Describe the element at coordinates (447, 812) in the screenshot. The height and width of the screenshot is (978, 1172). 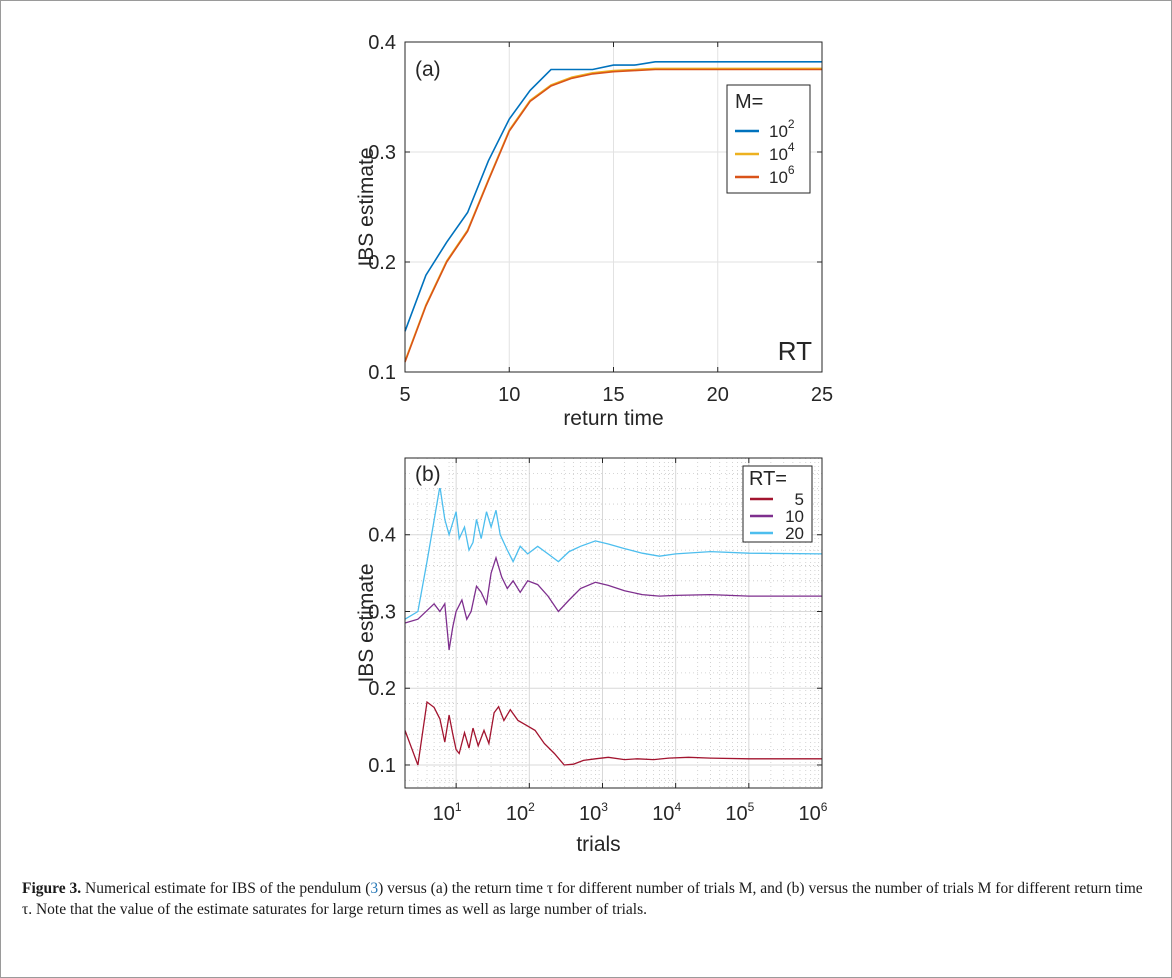
I see `x-tick-label: 10¹` at that location.